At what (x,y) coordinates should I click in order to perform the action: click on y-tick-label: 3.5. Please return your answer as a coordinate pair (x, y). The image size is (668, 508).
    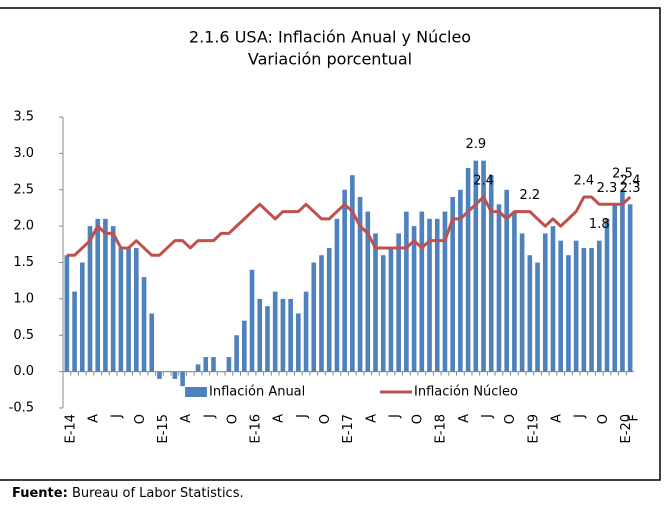
    Looking at the image, I should click on (23, 117).